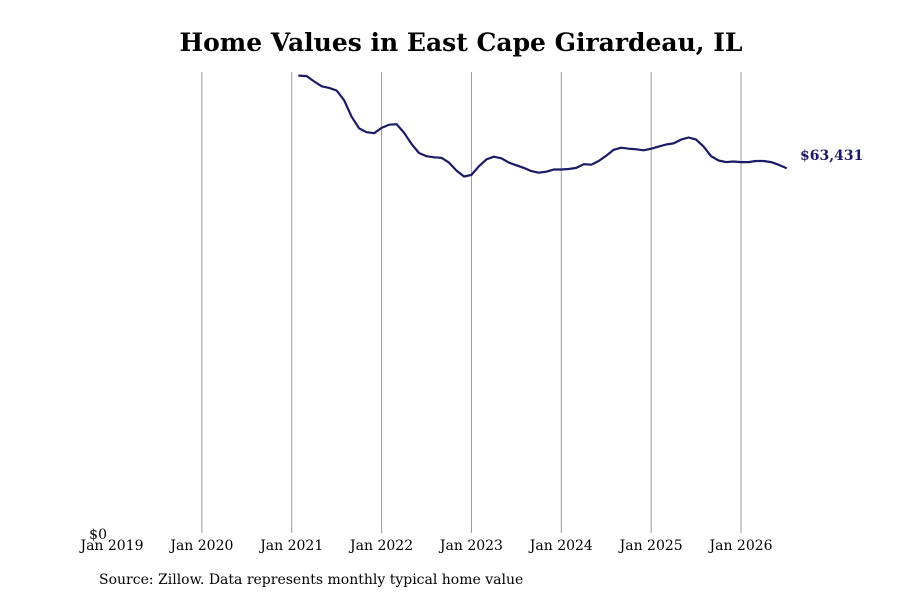  I want to click on y-tick-label: $0, so click(98, 535).